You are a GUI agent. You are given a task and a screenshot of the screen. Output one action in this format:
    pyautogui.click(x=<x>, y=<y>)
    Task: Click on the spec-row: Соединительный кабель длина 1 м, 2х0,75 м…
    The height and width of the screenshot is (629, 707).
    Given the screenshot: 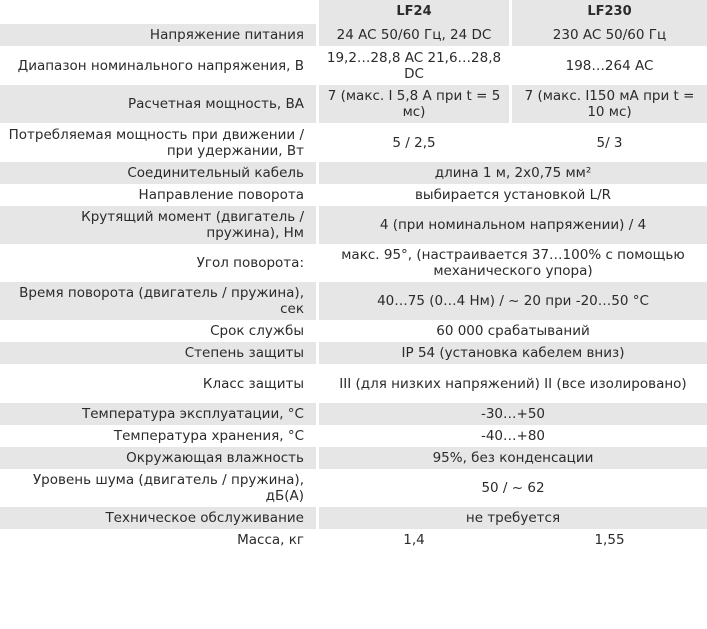 What is the action you would take?
    pyautogui.click(x=353, y=173)
    